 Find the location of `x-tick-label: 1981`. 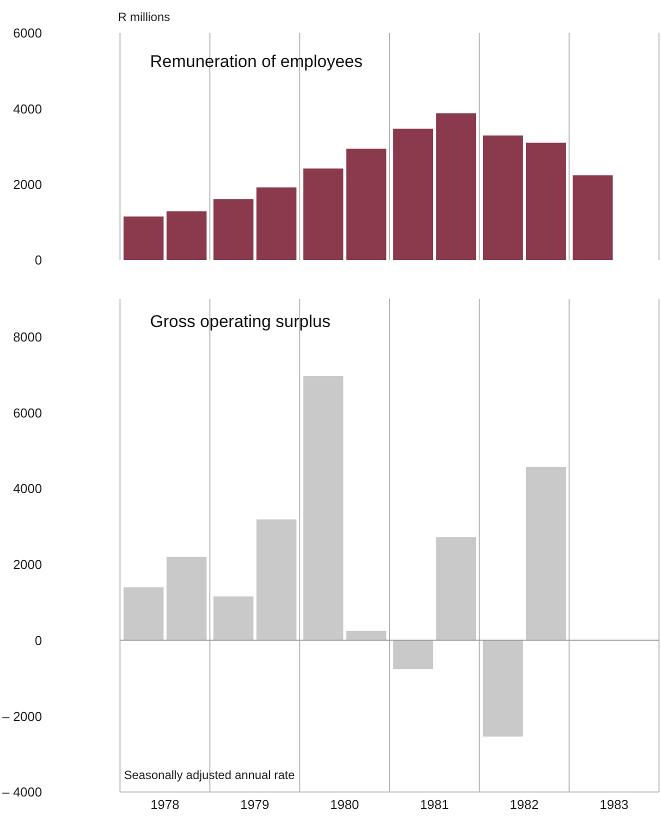

x-tick-label: 1981 is located at coordinates (434, 804).